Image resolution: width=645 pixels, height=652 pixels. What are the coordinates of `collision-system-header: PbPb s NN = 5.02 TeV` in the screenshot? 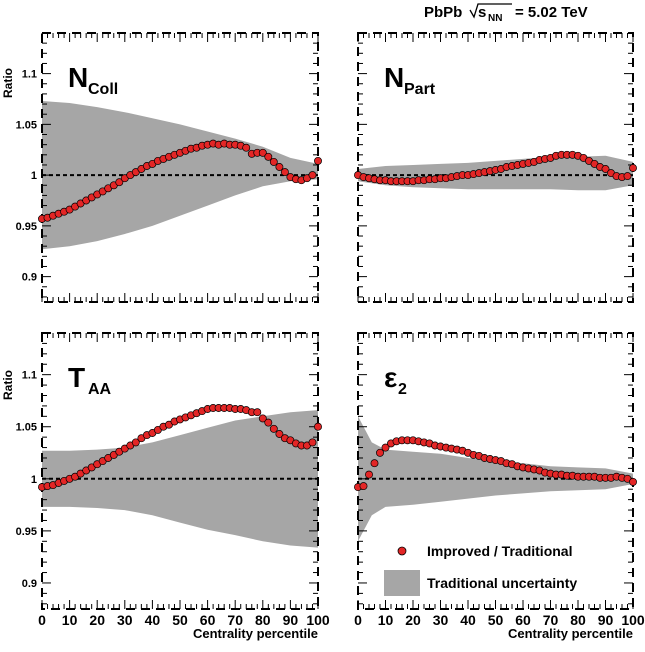 It's located at (506, 13).